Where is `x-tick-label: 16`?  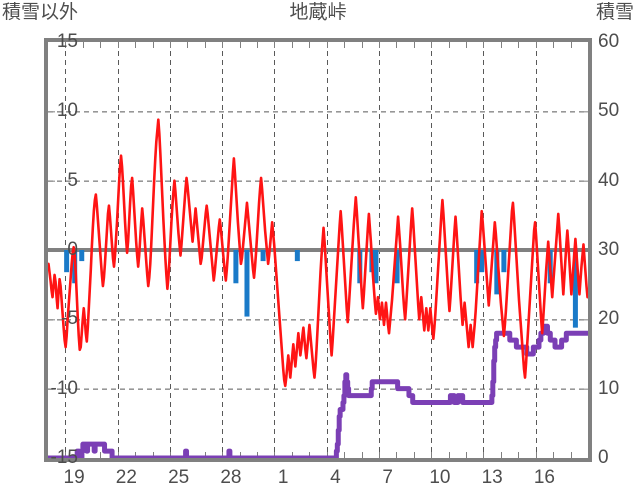
x-tick-label: 16 is located at coordinates (544, 477).